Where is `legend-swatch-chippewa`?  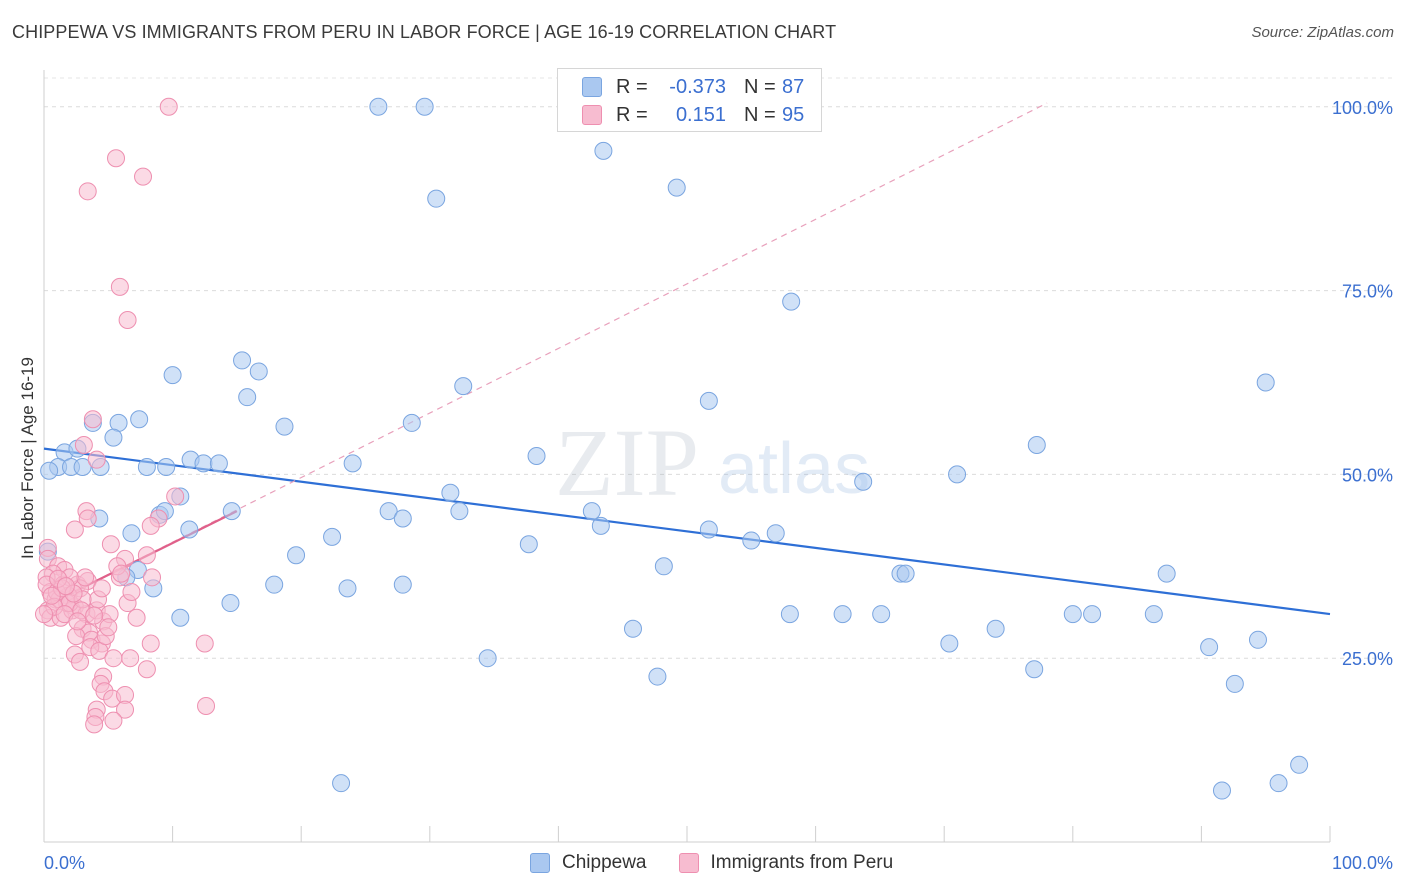 legend-swatch-chippewa is located at coordinates (592, 87).